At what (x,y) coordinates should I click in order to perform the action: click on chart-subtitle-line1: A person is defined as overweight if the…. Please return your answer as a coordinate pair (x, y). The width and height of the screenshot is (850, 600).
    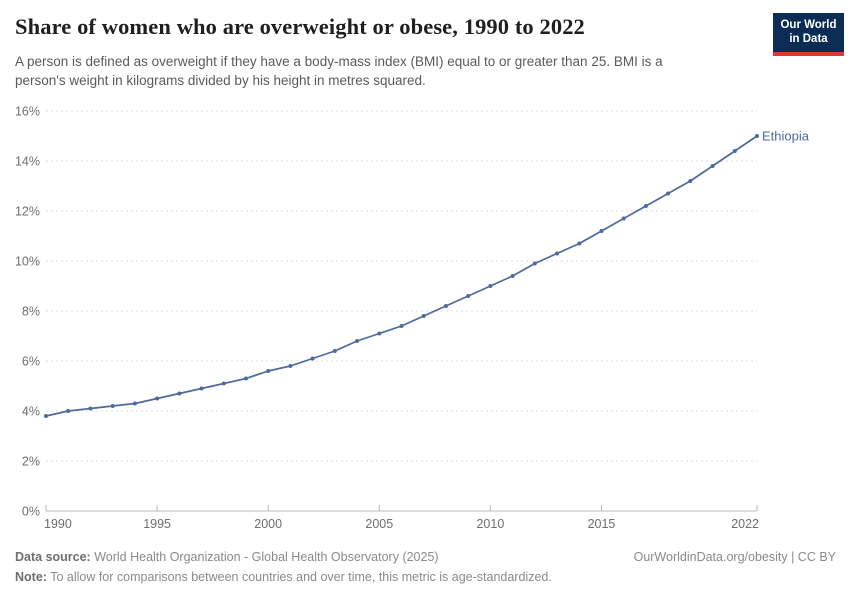
    Looking at the image, I should click on (339, 61).